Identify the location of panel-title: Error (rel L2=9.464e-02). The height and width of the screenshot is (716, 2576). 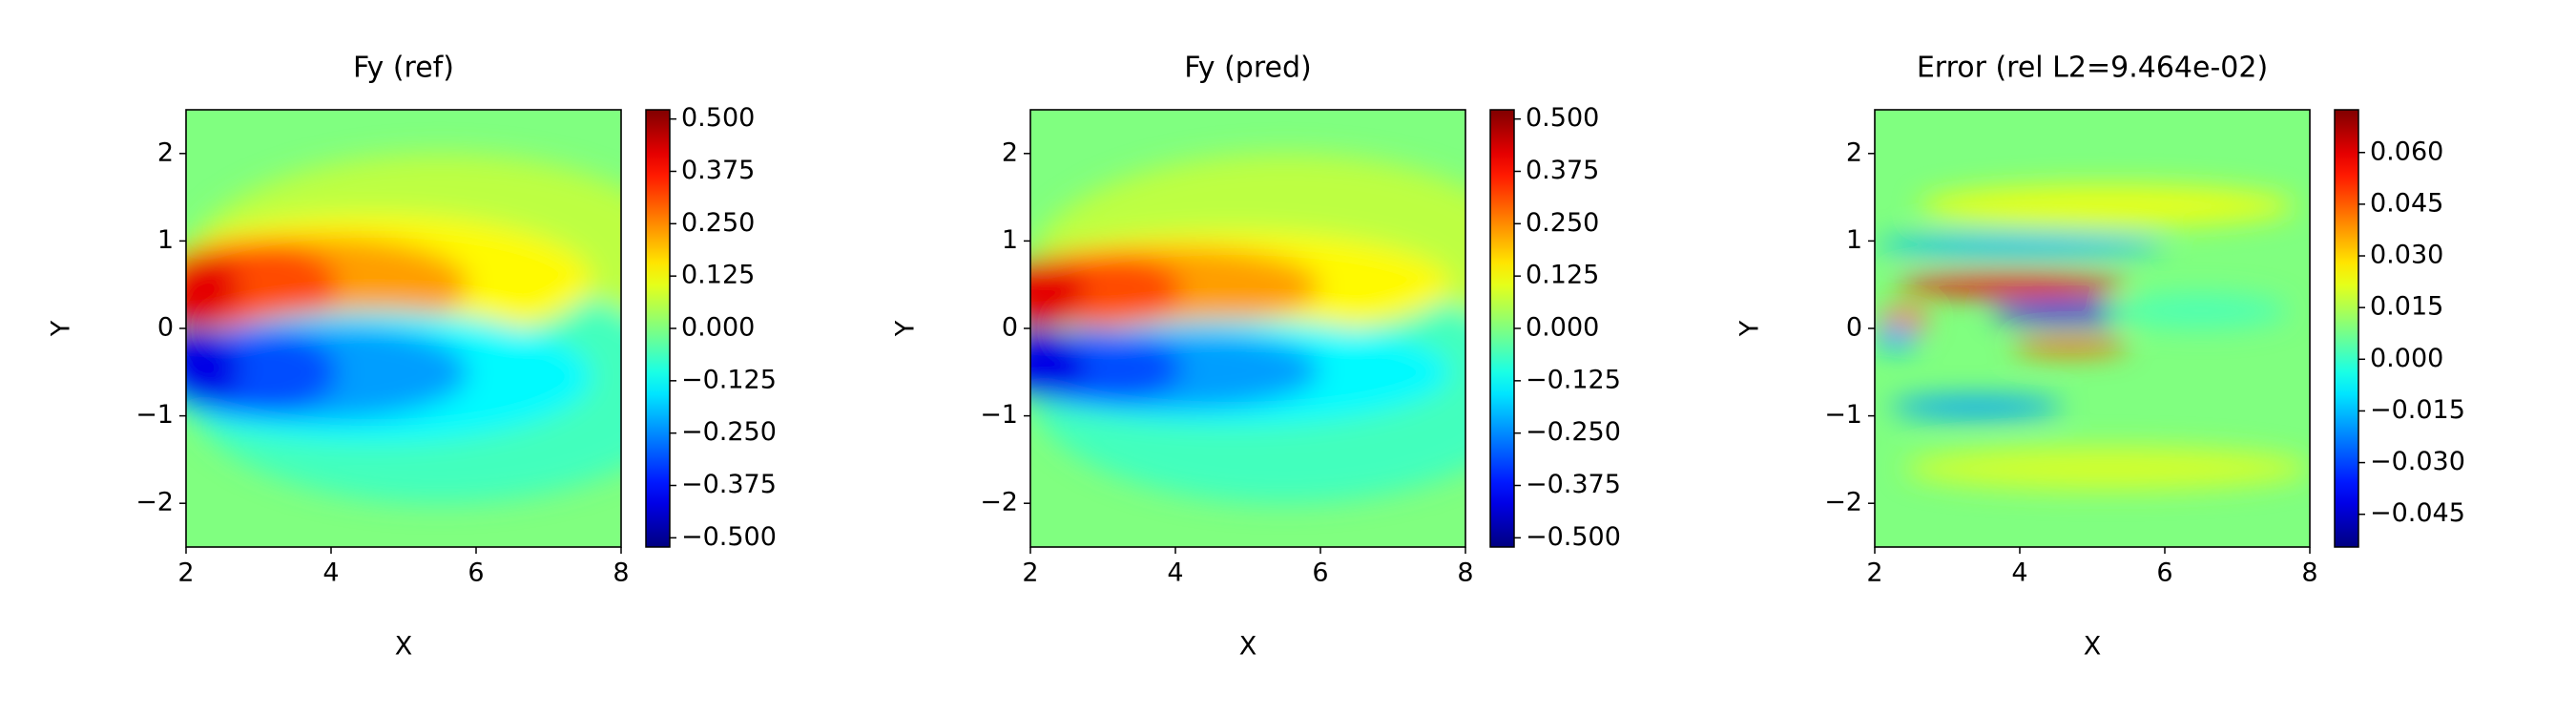
(2092, 68).